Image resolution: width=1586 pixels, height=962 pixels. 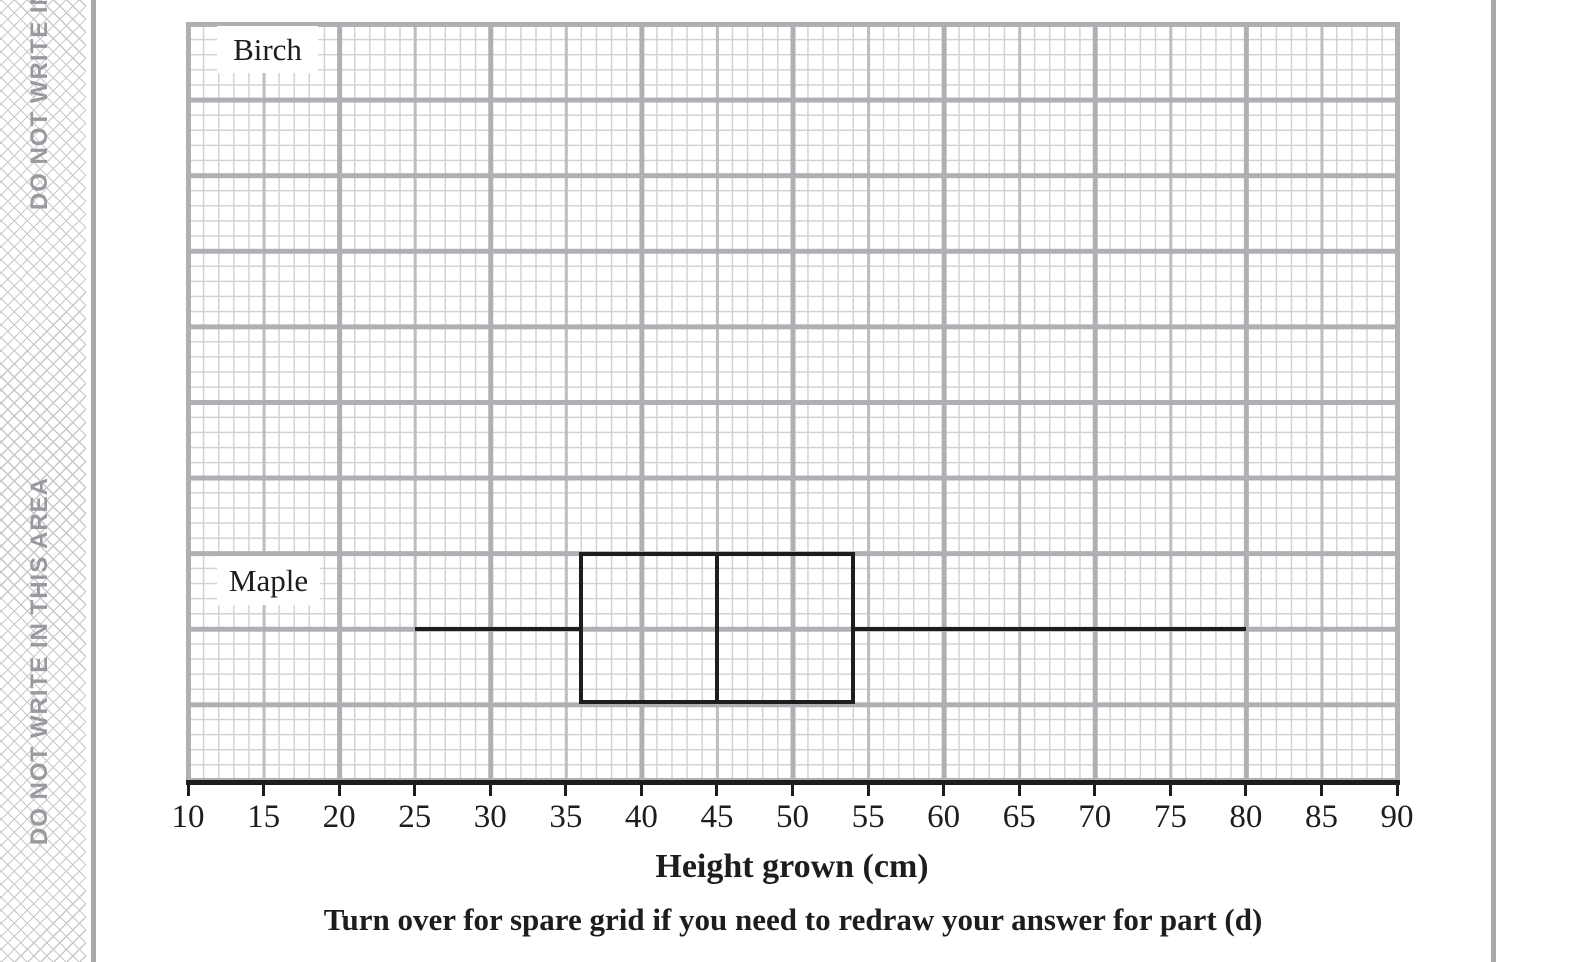 What do you see at coordinates (1019, 817) in the screenshot?
I see `tick-label-65: 65` at bounding box center [1019, 817].